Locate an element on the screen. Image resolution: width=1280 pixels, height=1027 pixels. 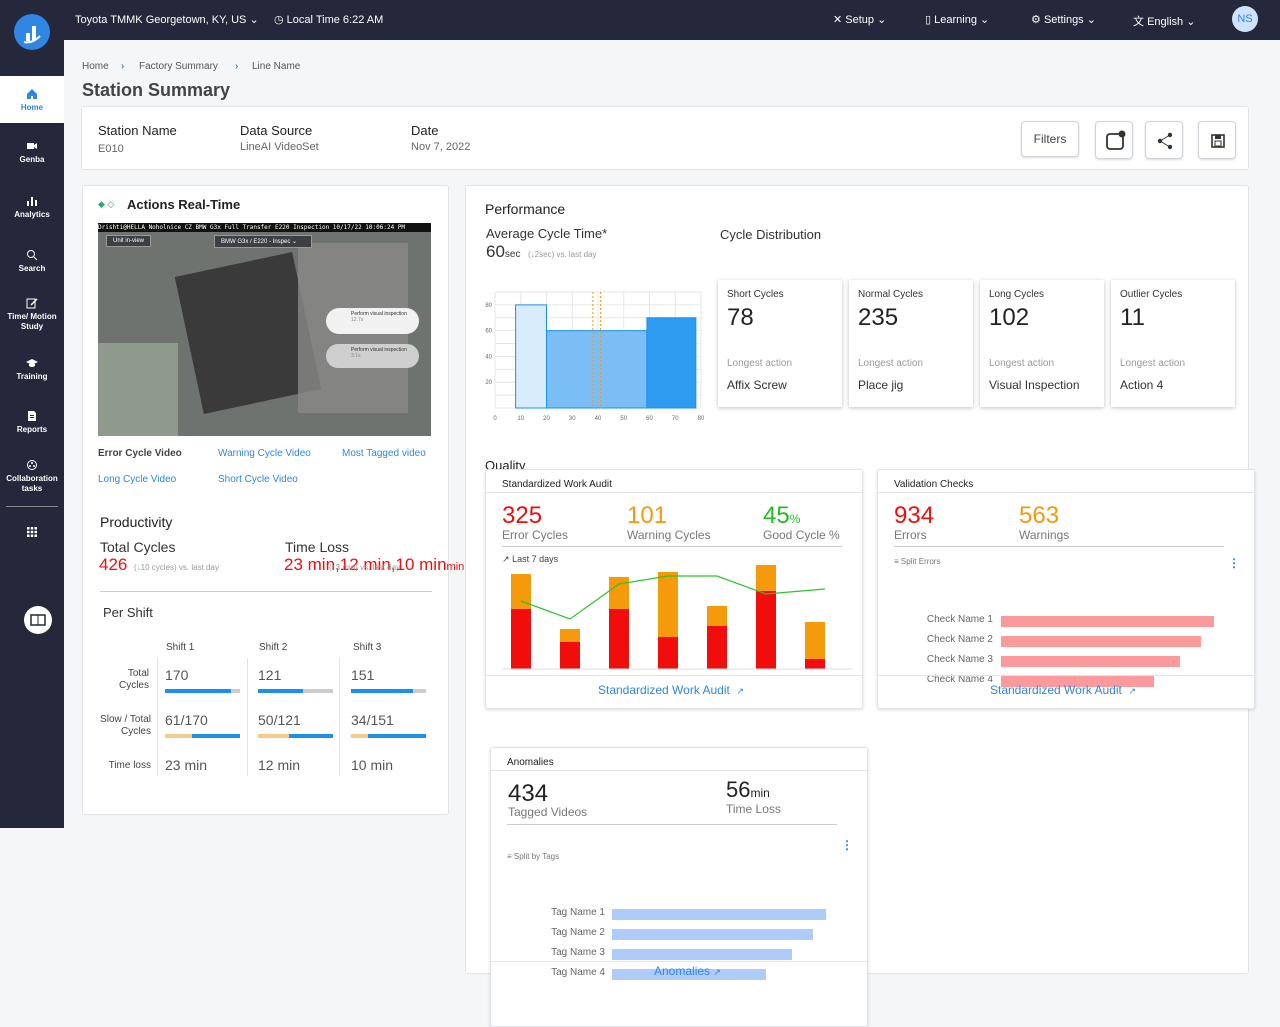
cycle-histogram: 0 10 20 30 40 50 60 70 80 80 60 40 20 is located at coordinates (595, 356).